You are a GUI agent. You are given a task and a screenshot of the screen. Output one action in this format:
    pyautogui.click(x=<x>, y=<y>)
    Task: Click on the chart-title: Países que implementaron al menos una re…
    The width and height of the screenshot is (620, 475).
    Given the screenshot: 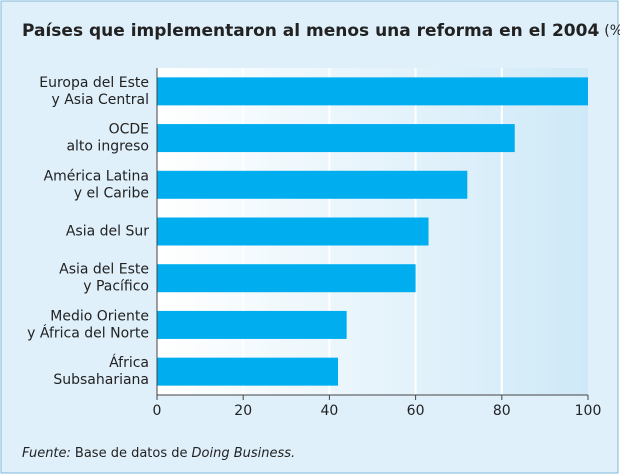 What is the action you would take?
    pyautogui.click(x=321, y=31)
    